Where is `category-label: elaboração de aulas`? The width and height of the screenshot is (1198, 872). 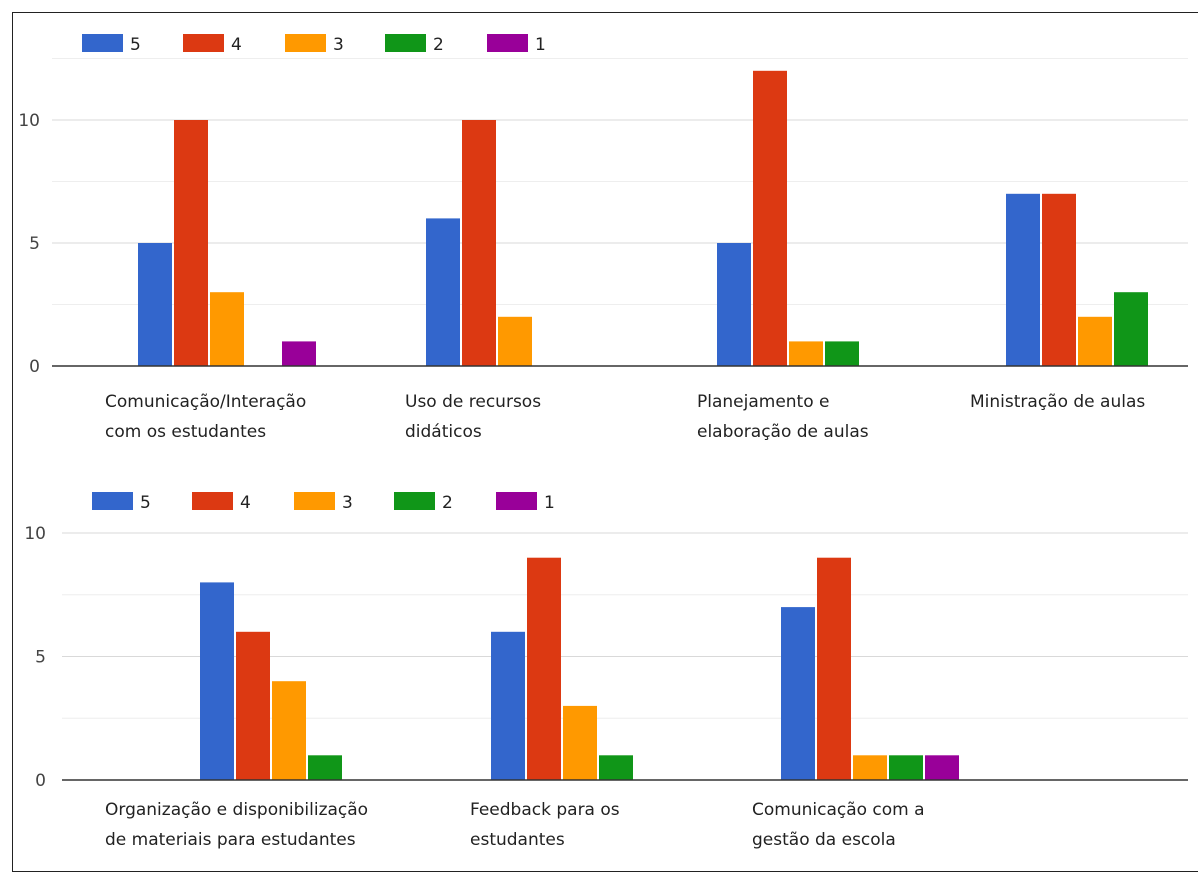
category-label: elaboração de aulas is located at coordinates (783, 432).